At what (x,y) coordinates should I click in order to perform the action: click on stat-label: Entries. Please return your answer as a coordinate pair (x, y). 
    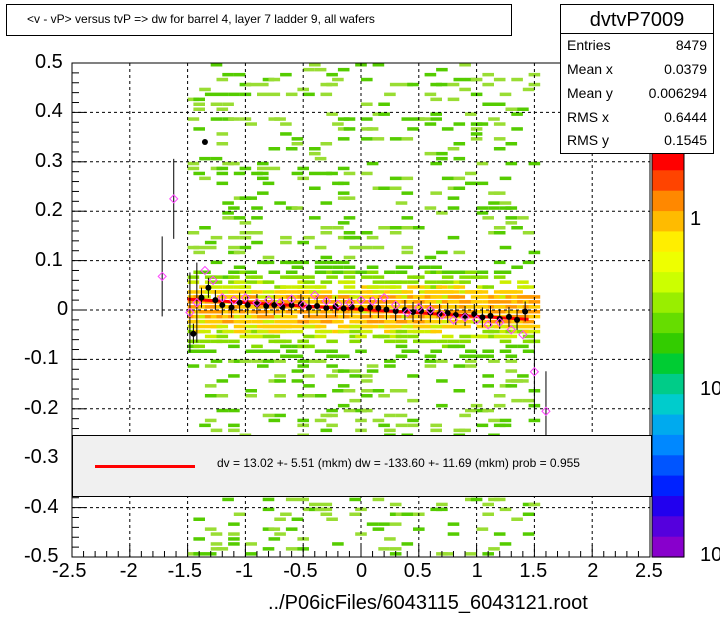
    Looking at the image, I should click on (589, 45).